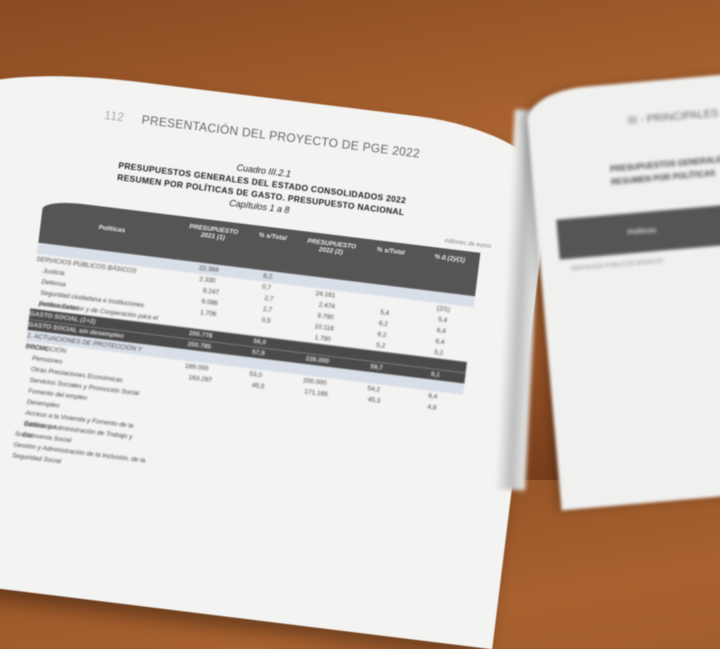  Describe the element at coordinates (331, 247) in the screenshot. I see `column-header: PRESUPUESTO 2022 (2)` at that location.